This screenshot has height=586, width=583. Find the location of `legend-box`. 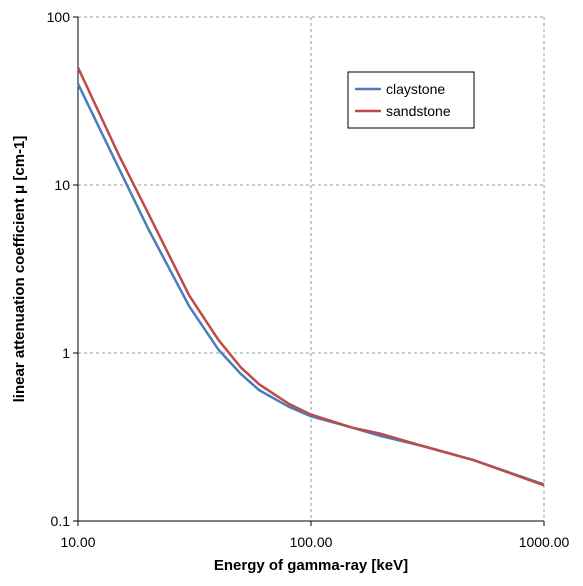

legend-box is located at coordinates (411, 100).